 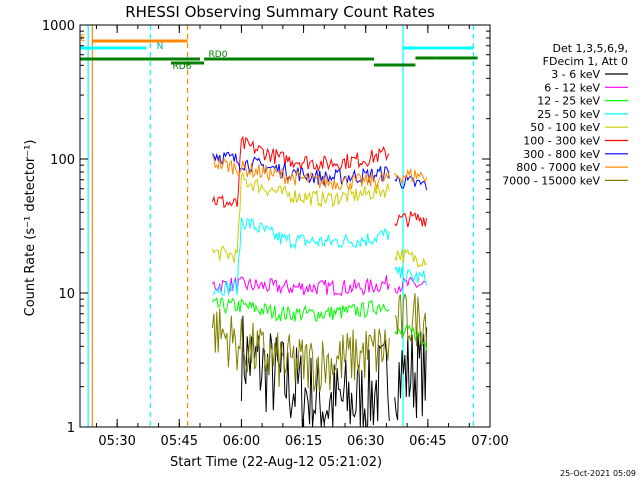 I want to click on legend-entry-label: 300 - 800 keV, so click(x=561, y=154).